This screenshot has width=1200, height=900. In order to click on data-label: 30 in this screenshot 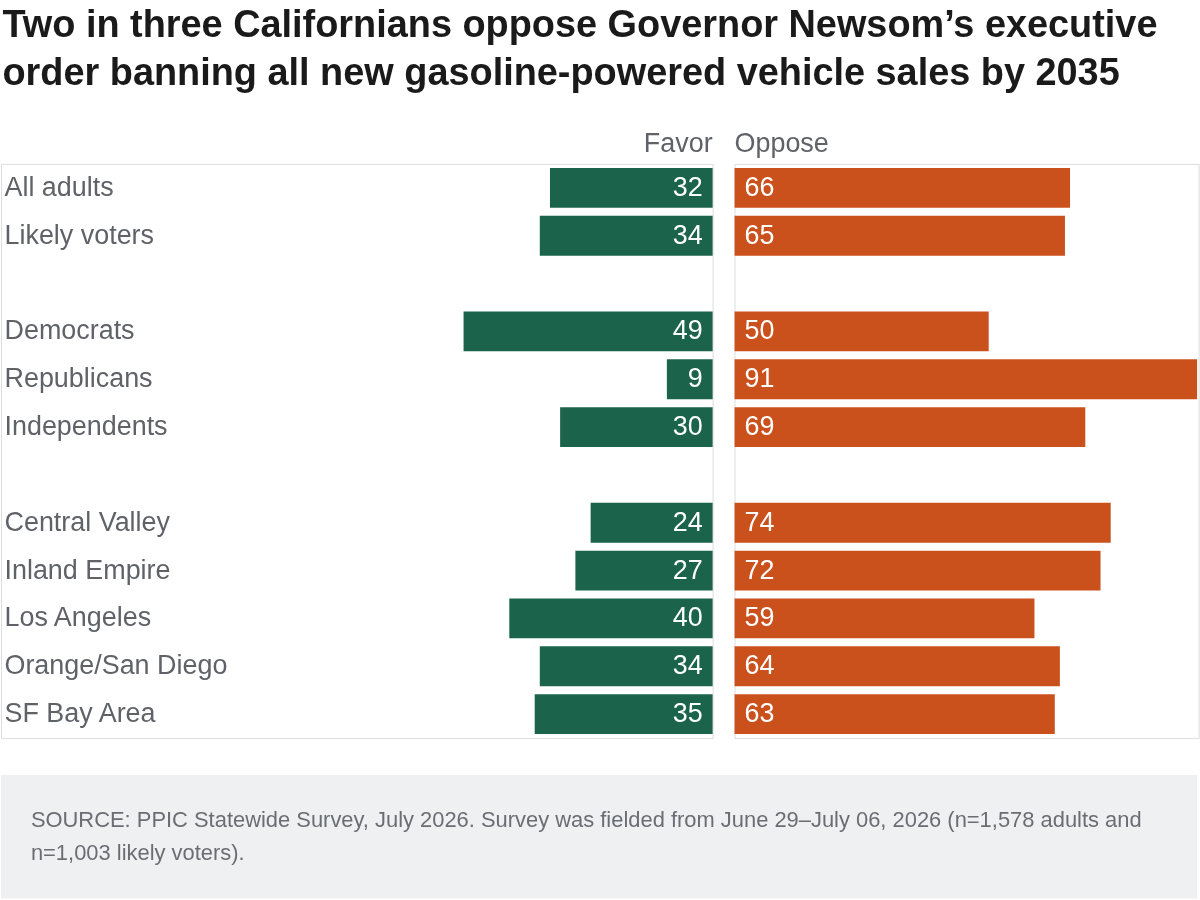, I will do `click(687, 426)`.